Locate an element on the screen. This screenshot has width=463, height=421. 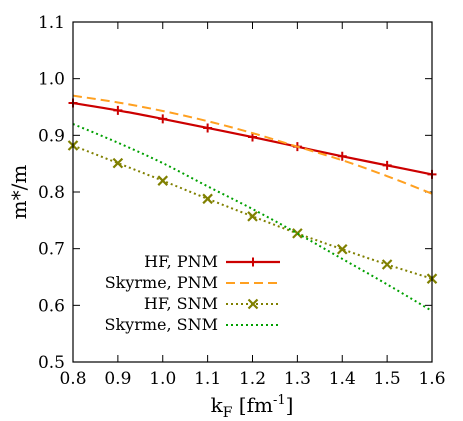
legend: HF, PNM Skyrme, PNM HF, SNM Skyrme, SNM is located at coordinates (192, 293).